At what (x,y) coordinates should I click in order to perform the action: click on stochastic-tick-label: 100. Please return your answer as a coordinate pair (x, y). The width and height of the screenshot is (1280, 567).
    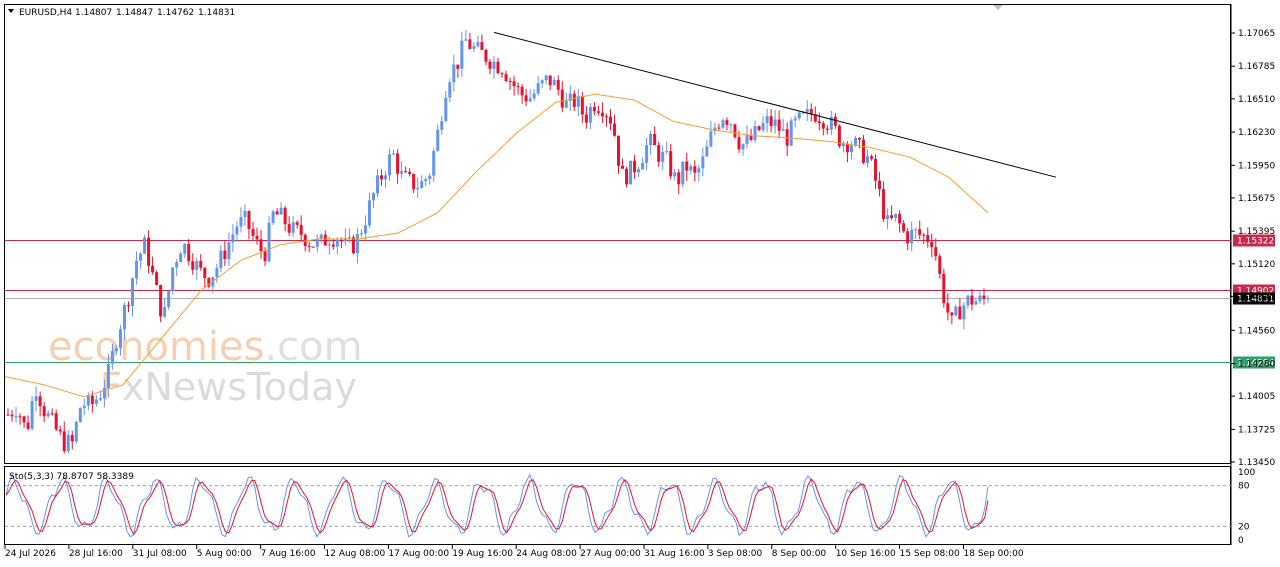
    Looking at the image, I should click on (1246, 473).